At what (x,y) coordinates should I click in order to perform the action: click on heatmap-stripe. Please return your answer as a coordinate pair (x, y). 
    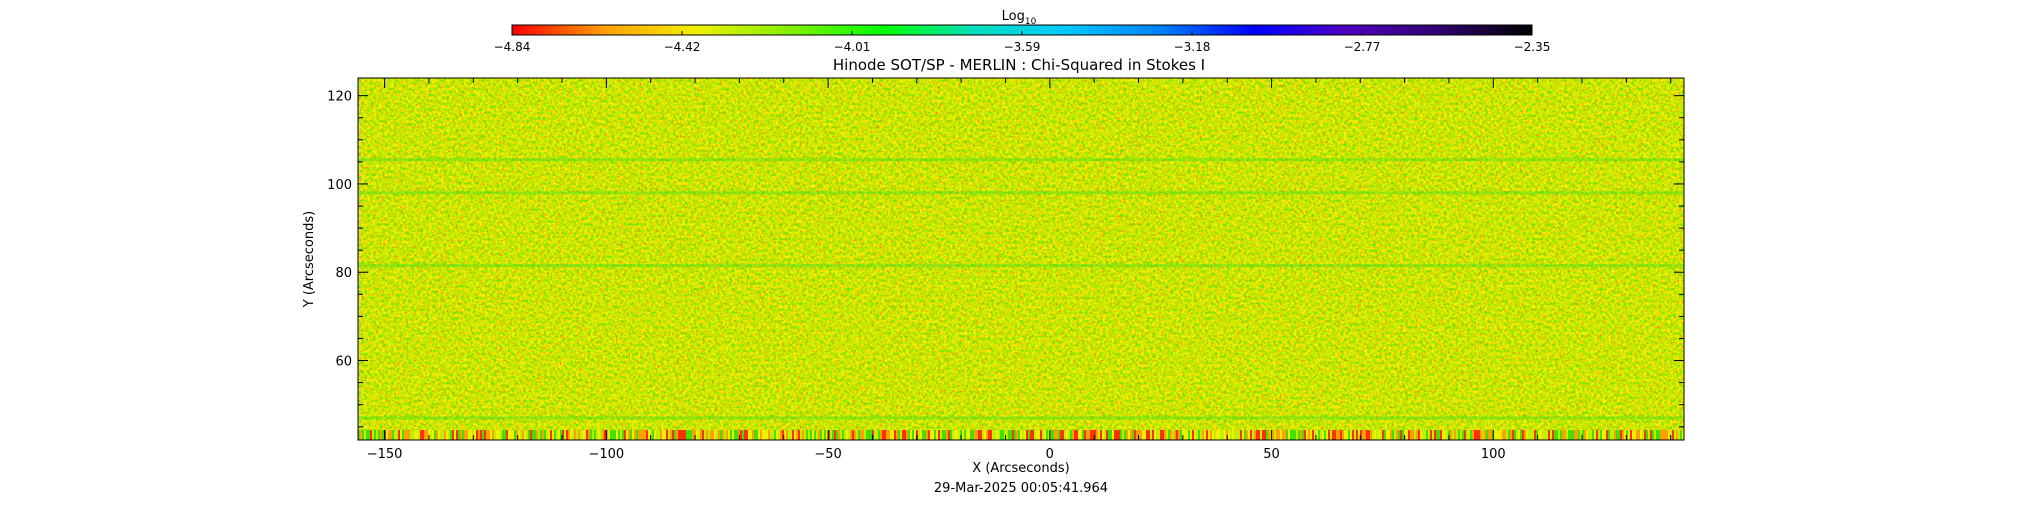
    Looking at the image, I should click on (1021, 160).